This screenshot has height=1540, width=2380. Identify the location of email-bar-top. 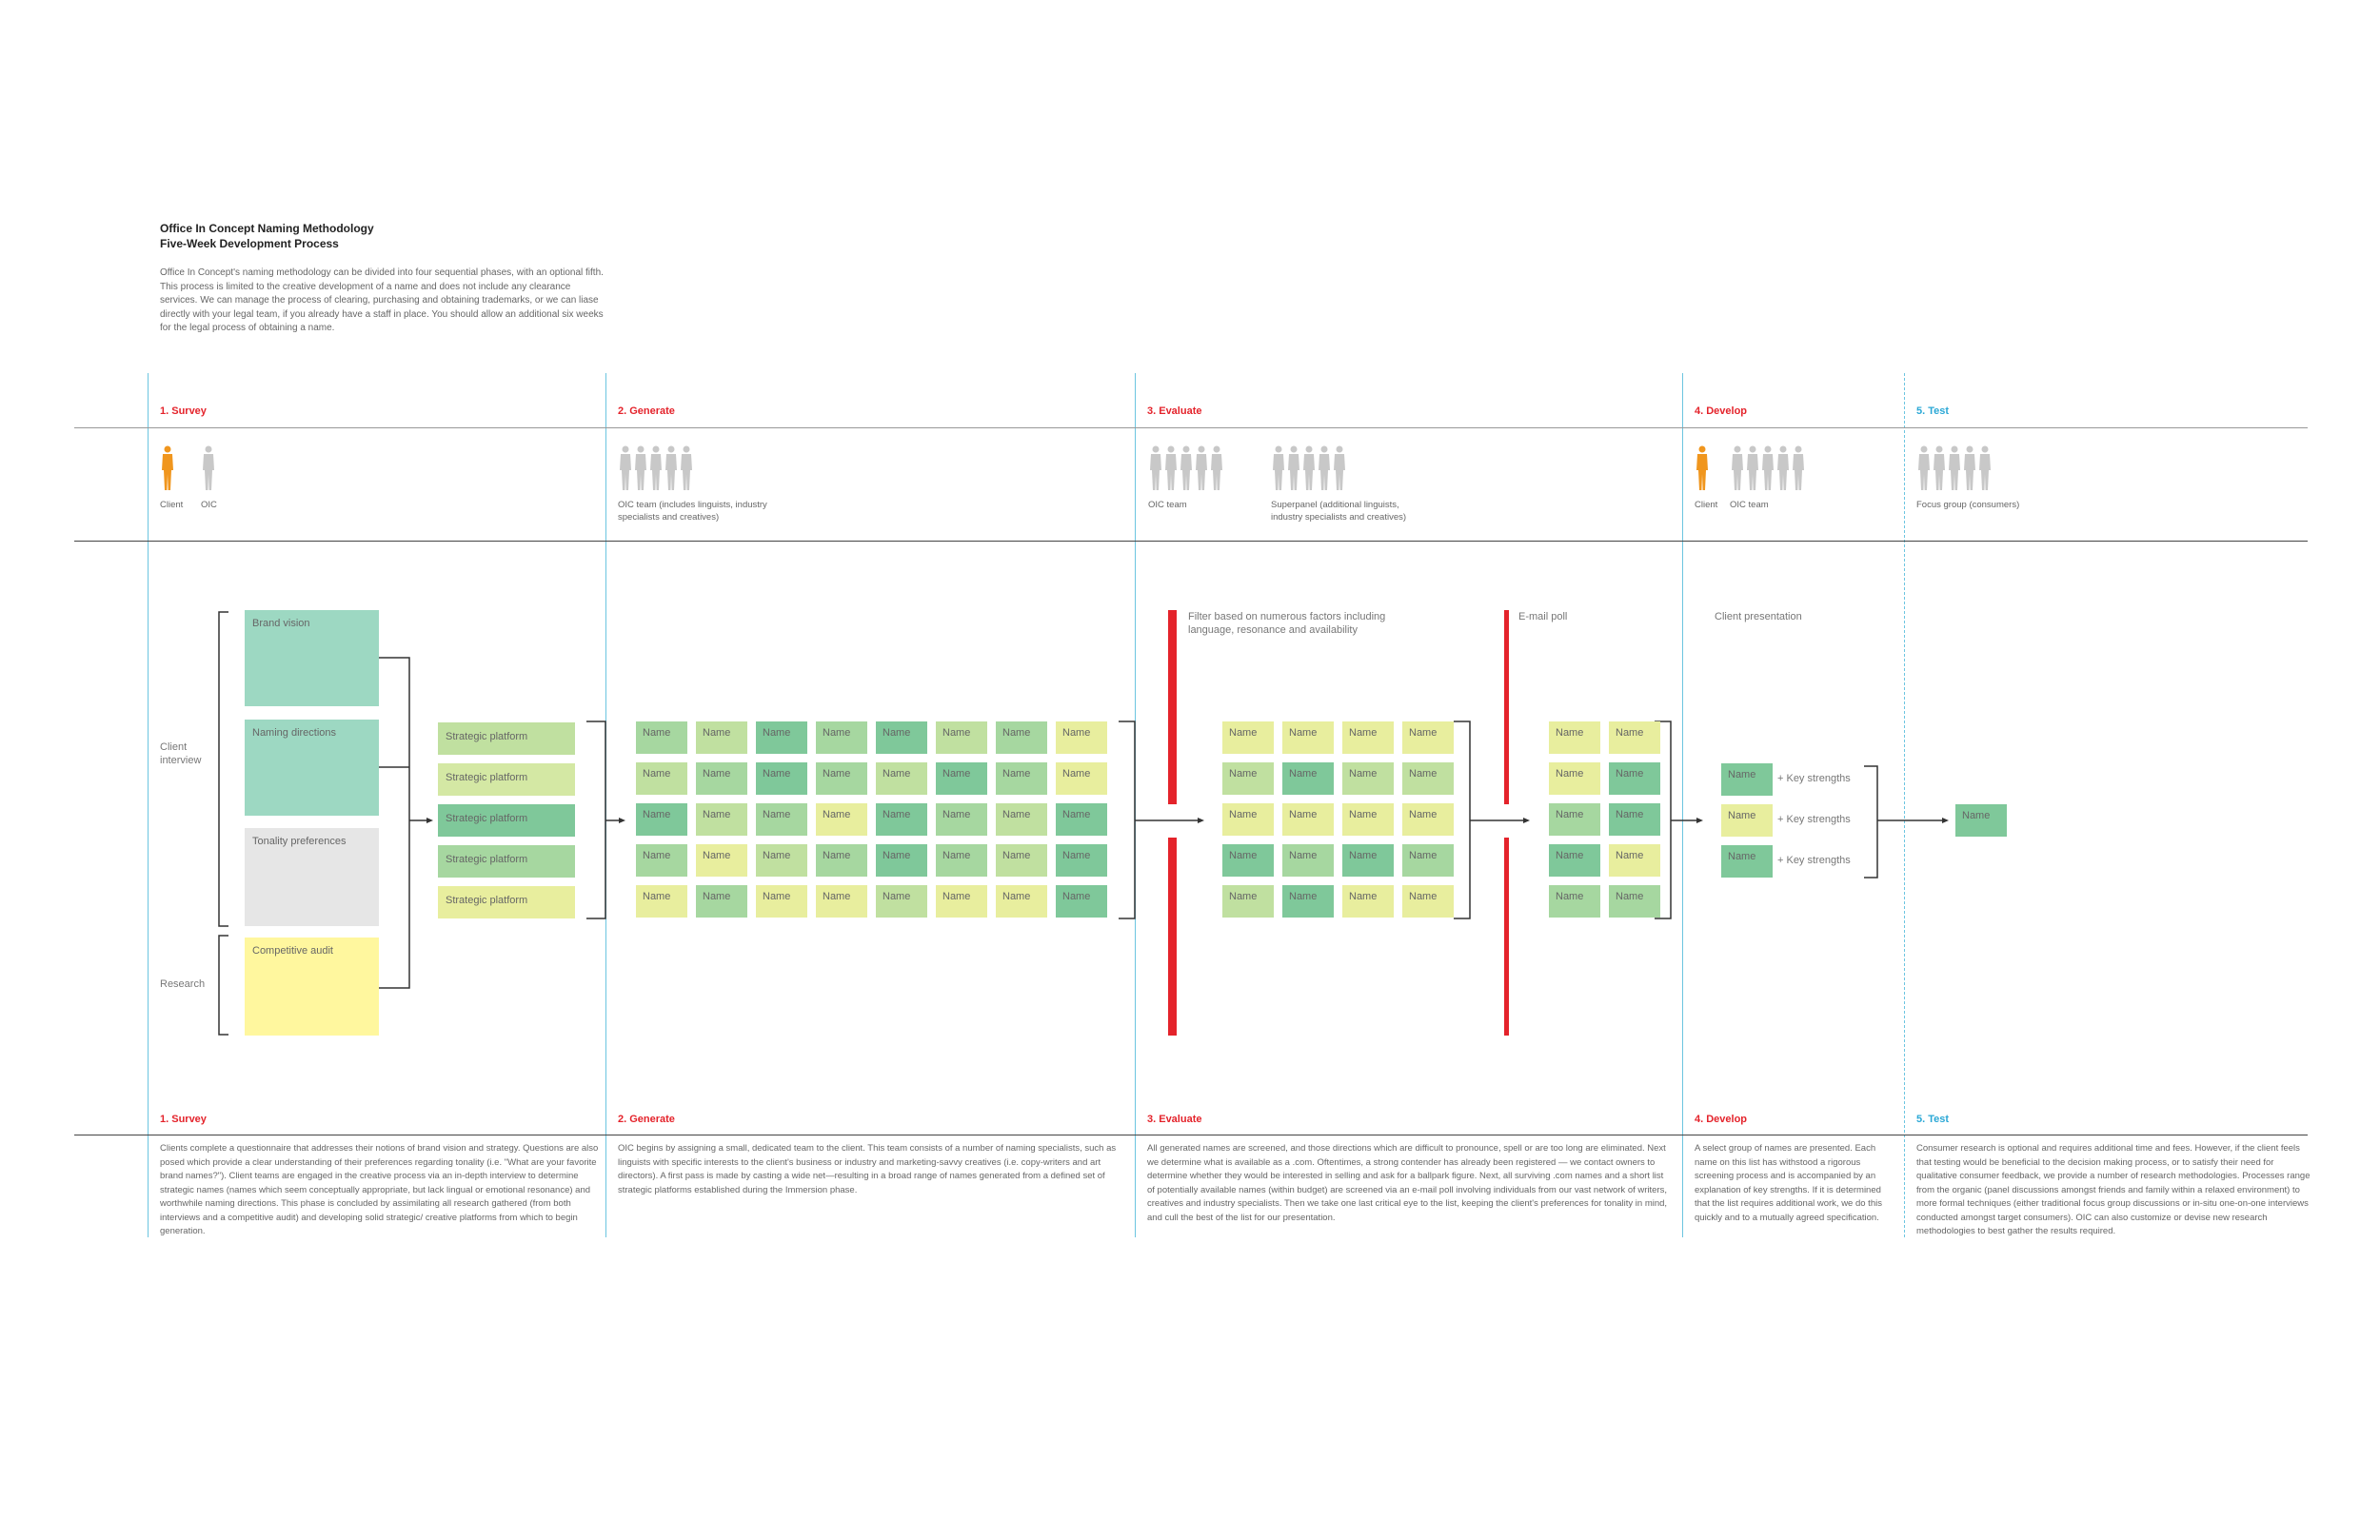
(1506, 707).